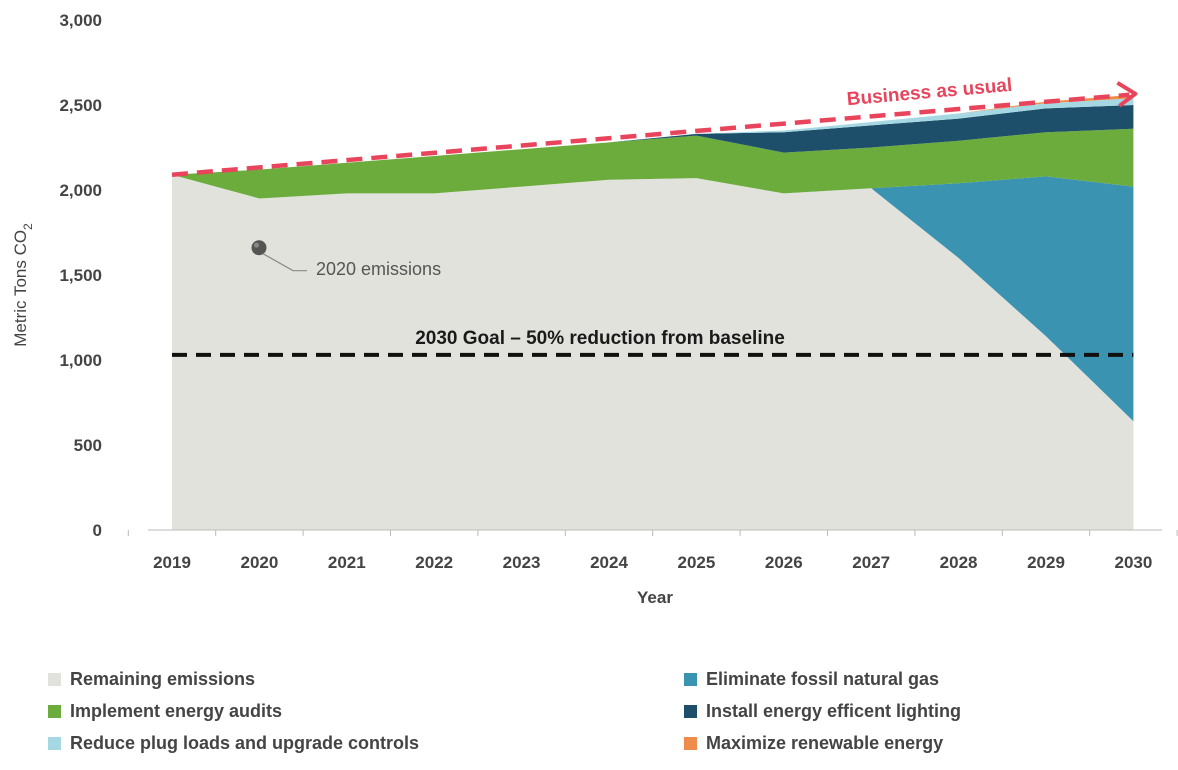  I want to click on annotation-marker, so click(259, 248).